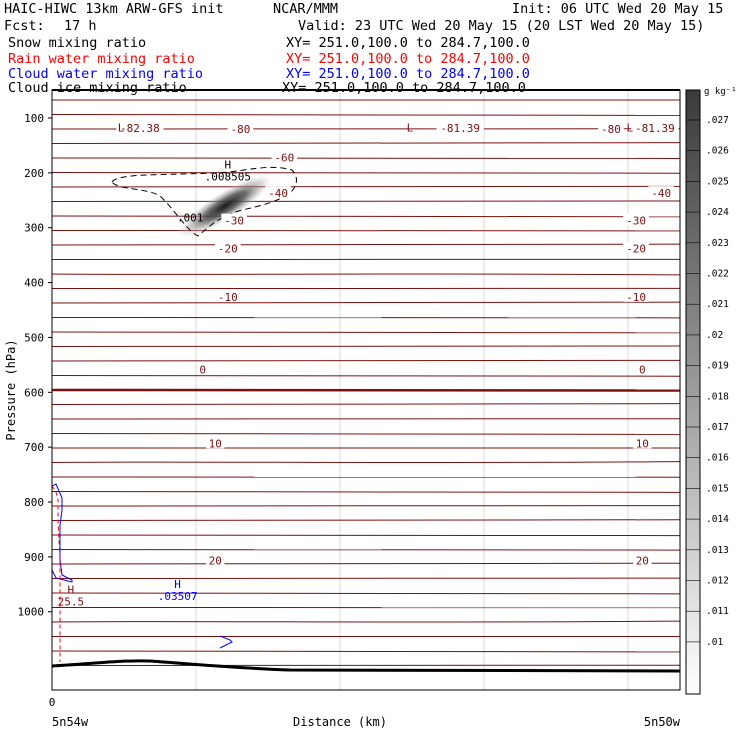 This screenshot has height=740, width=740. Describe the element at coordinates (70, 722) in the screenshot. I see `x-start-label: 5n54w` at that location.